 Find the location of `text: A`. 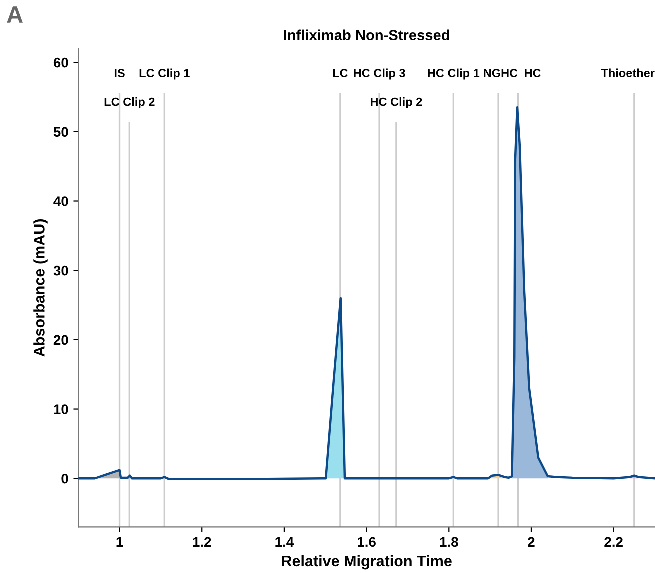

text: A is located at coordinates (15, 14).